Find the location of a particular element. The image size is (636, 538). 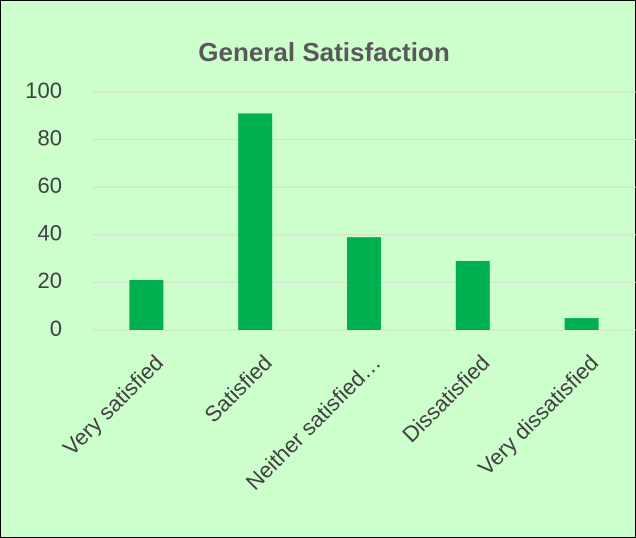

y-tick-label: 100 is located at coordinates (43, 90).